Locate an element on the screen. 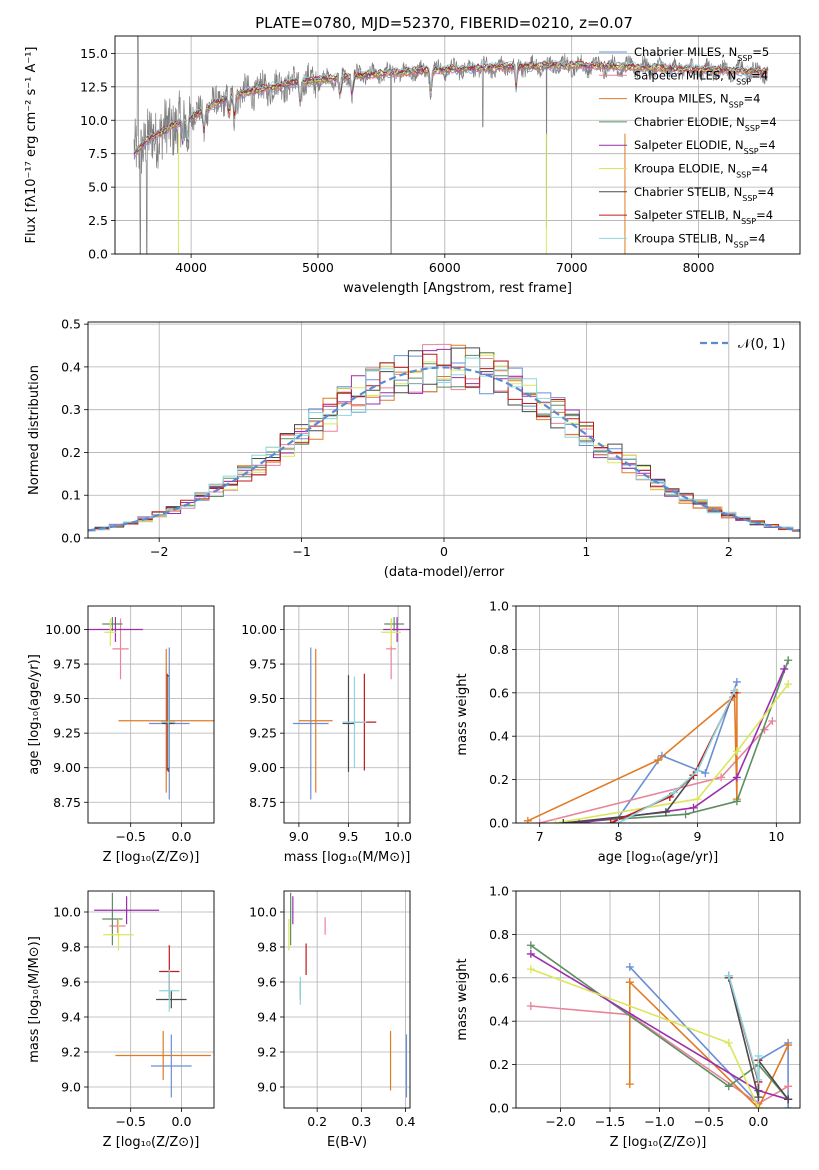 This screenshot has height=1170, width=819. x-axis-label: E(B-V) is located at coordinates (347, 1142).